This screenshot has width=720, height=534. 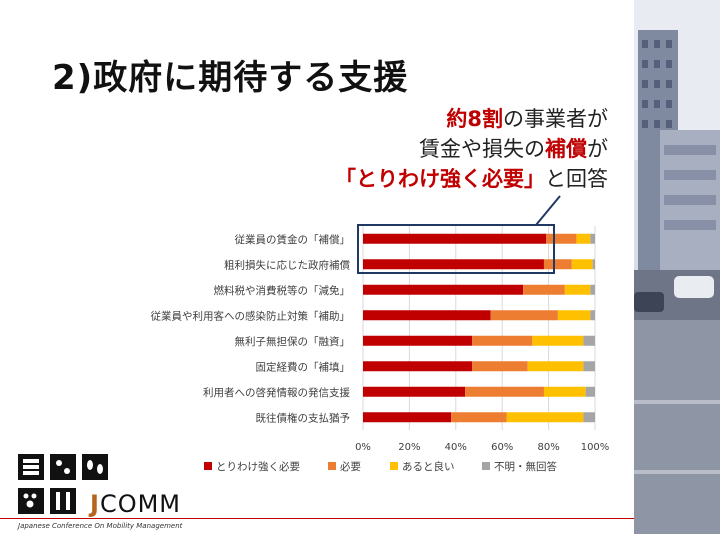 What do you see at coordinates (276, 392) in the screenshot?
I see `category-label: 利用者への啓発情報の発信支援` at bounding box center [276, 392].